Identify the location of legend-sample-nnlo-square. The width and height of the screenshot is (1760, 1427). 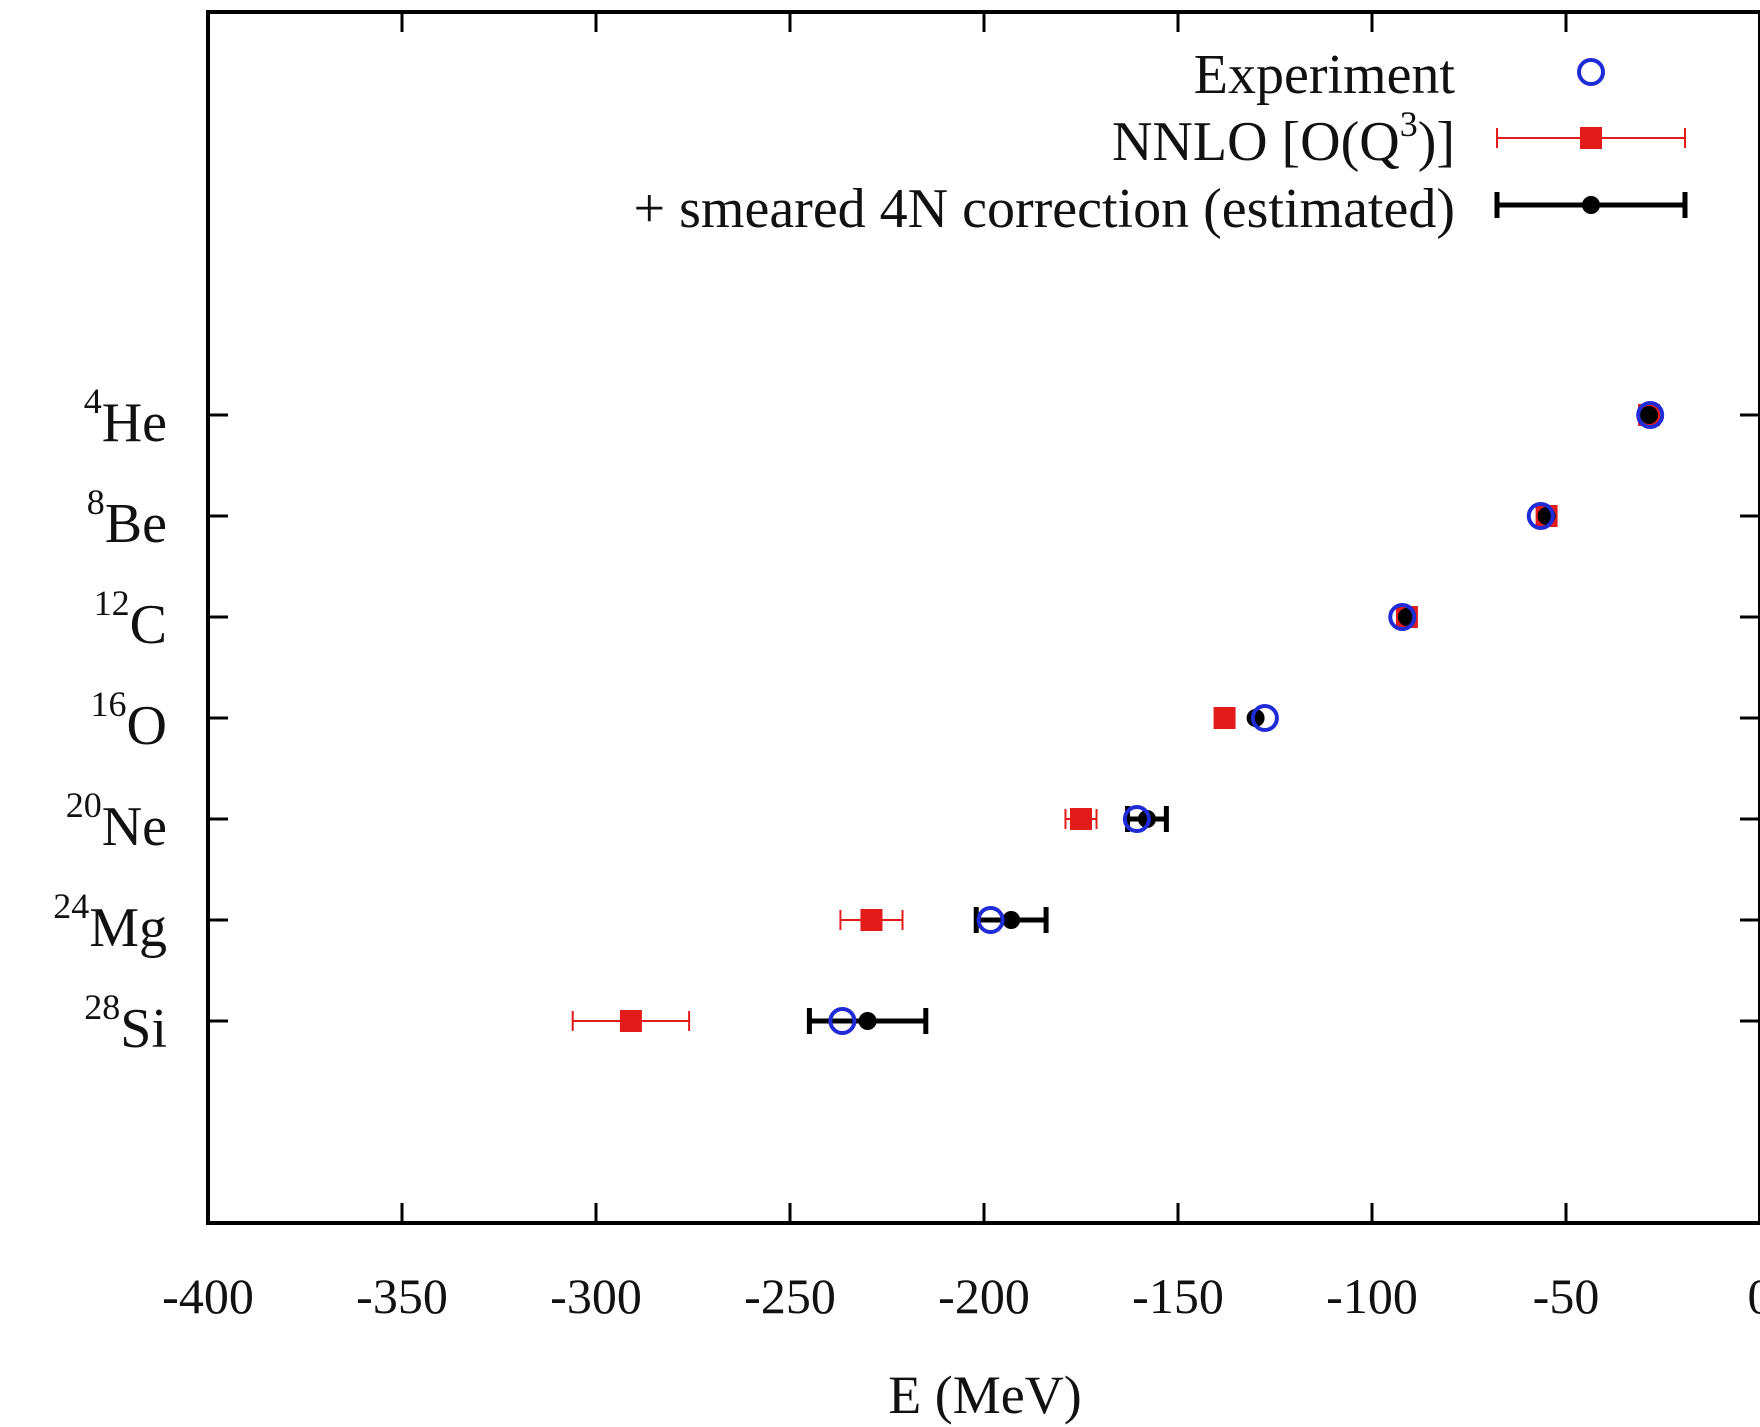
(1591, 138).